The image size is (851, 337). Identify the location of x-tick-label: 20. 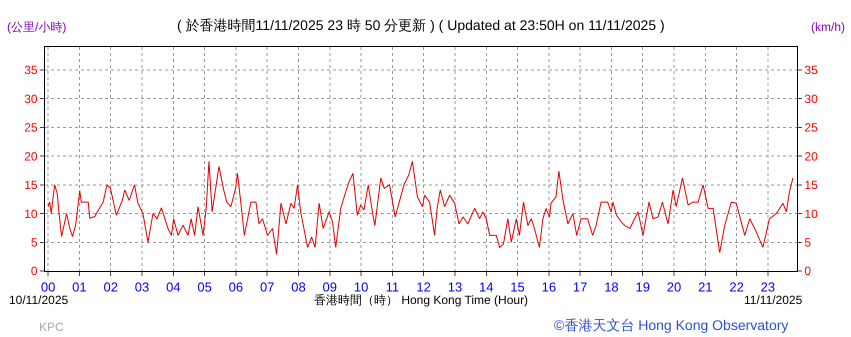
(674, 287).